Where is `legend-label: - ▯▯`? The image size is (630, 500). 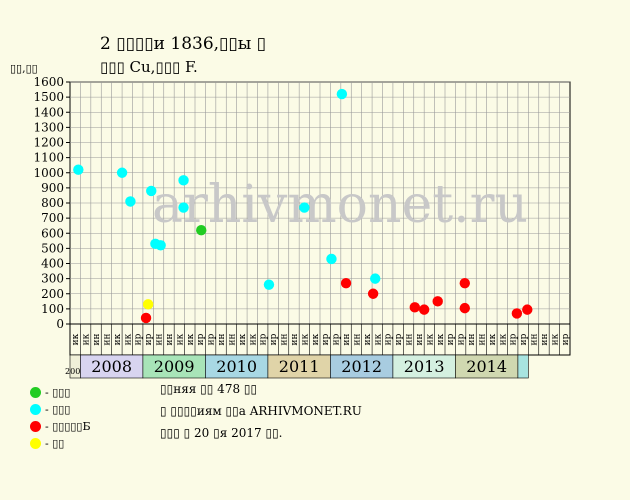
legend-label: - ▯▯ is located at coordinates (55, 443).